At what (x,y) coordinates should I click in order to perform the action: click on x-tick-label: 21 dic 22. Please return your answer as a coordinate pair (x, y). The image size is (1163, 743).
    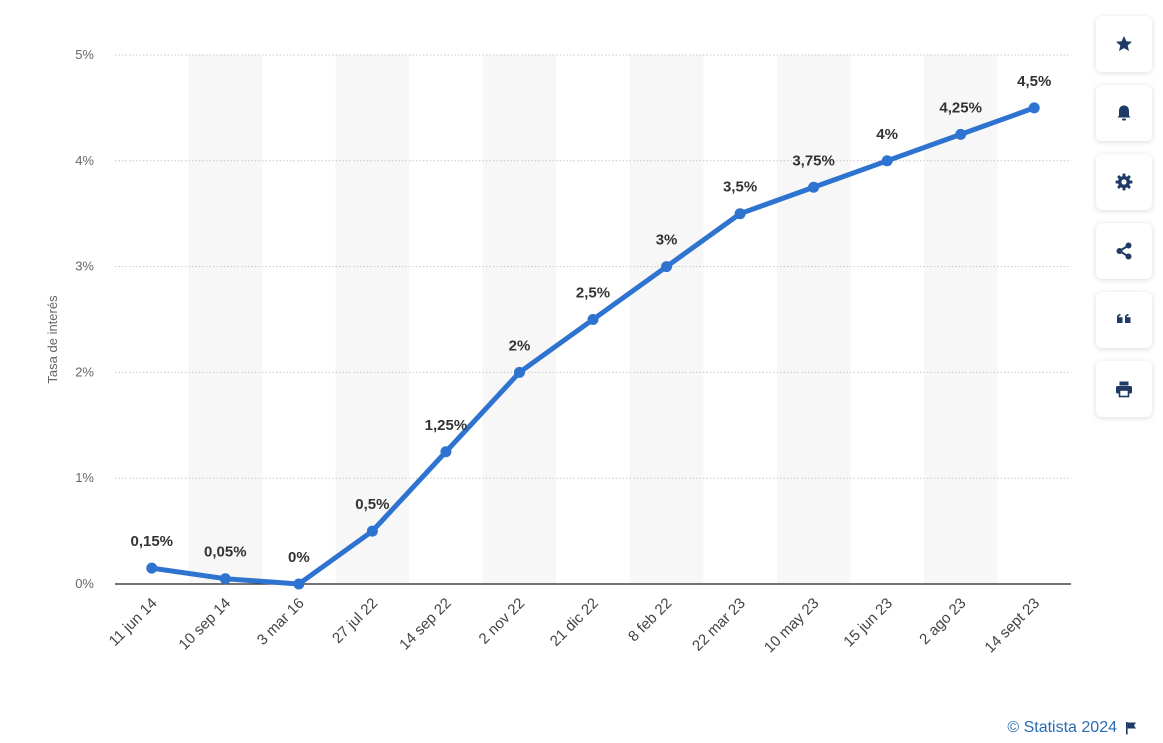
    Looking at the image, I should click on (574, 622).